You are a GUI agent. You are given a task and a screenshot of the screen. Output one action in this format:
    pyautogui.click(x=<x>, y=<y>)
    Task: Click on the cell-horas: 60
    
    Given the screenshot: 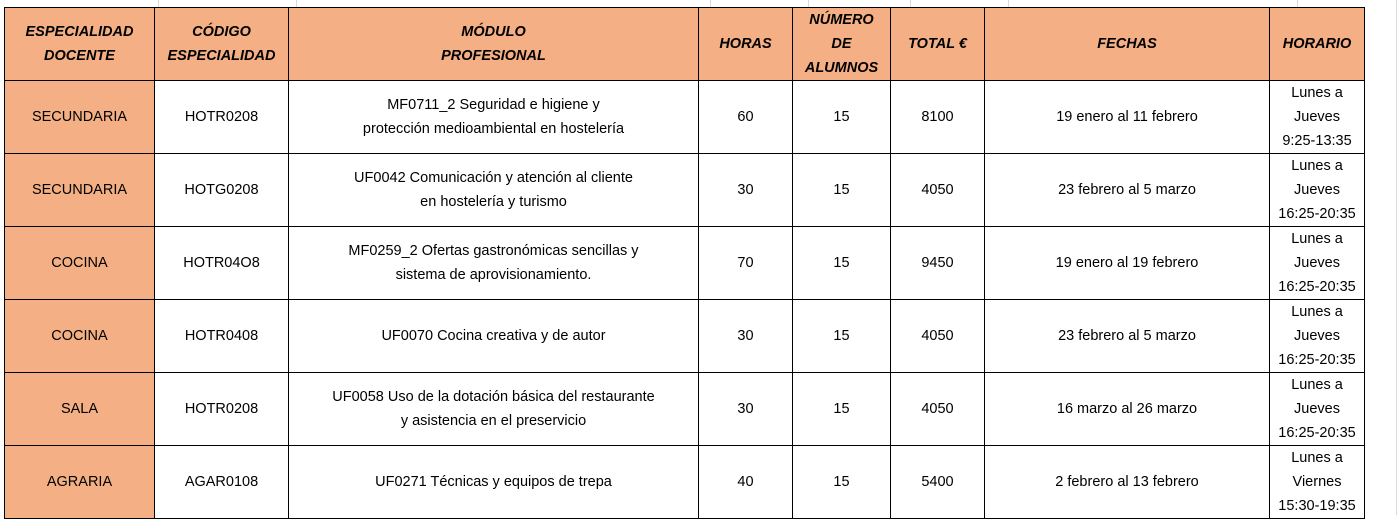 What is the action you would take?
    pyautogui.click(x=745, y=117)
    